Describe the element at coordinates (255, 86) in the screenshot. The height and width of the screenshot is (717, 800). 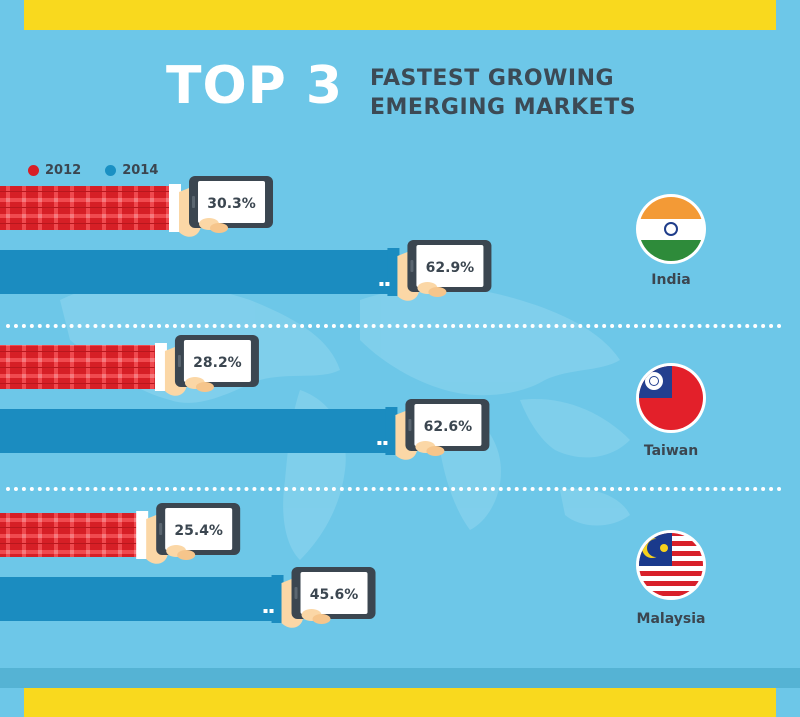
I see `title-top3: TOP 3` at that location.